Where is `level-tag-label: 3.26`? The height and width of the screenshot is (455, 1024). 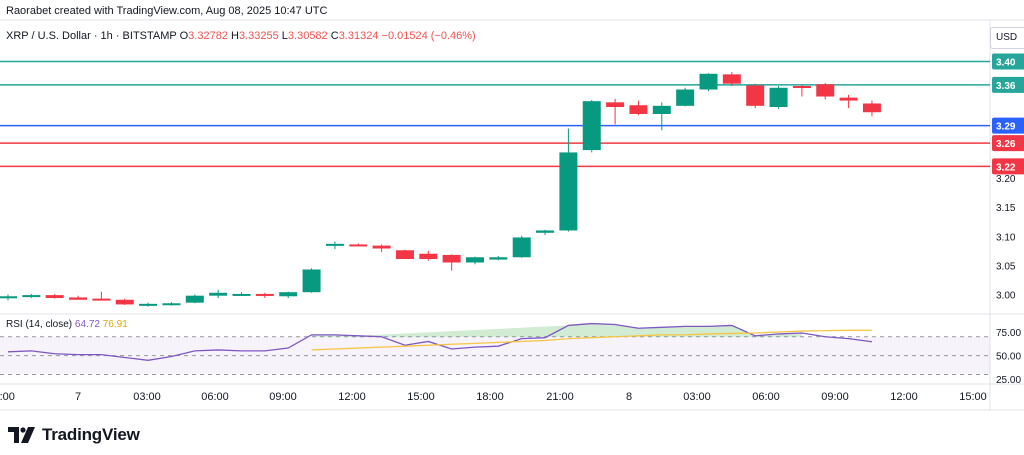
level-tag-label: 3.26 is located at coordinates (1006, 144).